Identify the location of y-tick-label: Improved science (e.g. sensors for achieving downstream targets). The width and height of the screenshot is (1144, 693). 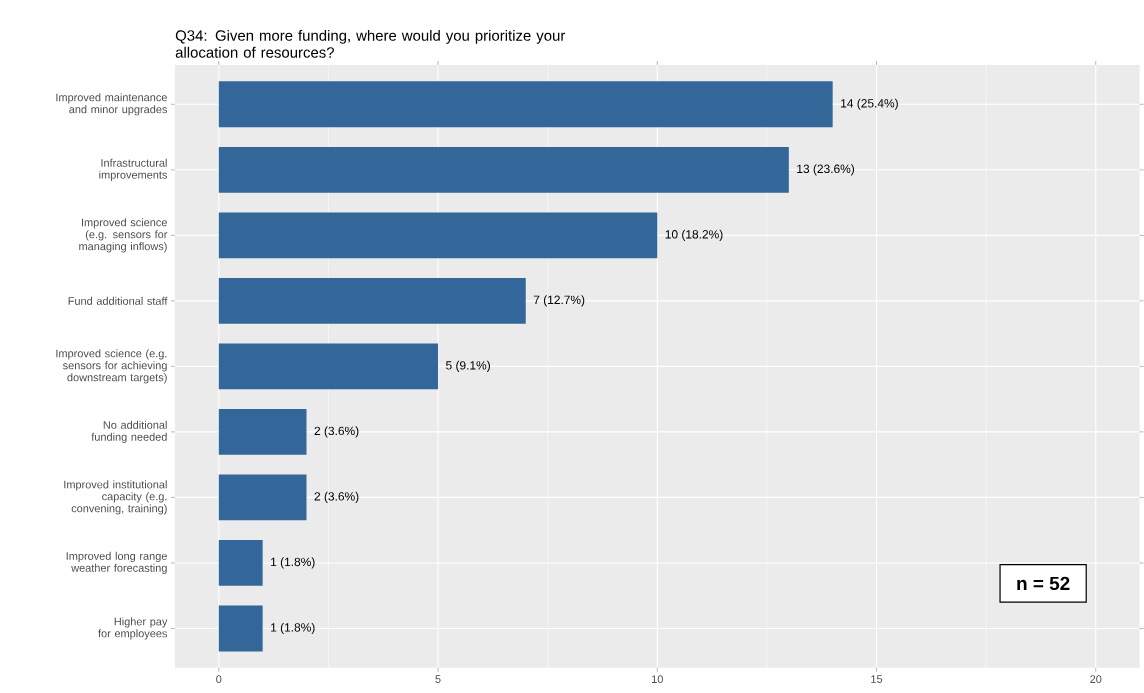
(111, 366).